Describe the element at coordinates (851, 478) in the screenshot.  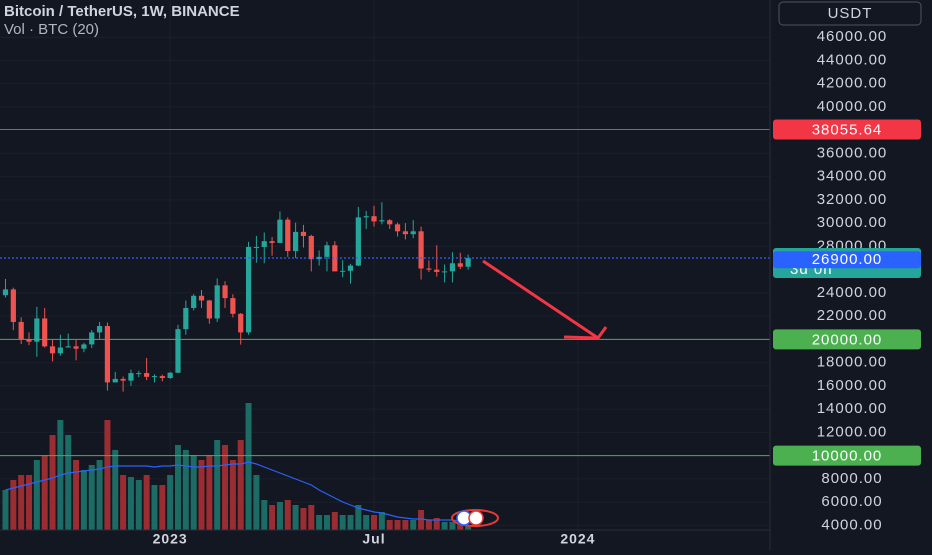
I see `y-tick-label: 8000.00` at that location.